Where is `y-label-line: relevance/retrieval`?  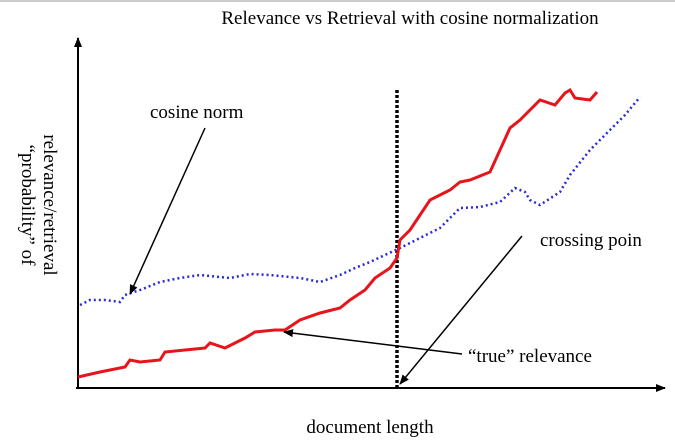
y-label-line: relevance/retrieval is located at coordinates (49, 204).